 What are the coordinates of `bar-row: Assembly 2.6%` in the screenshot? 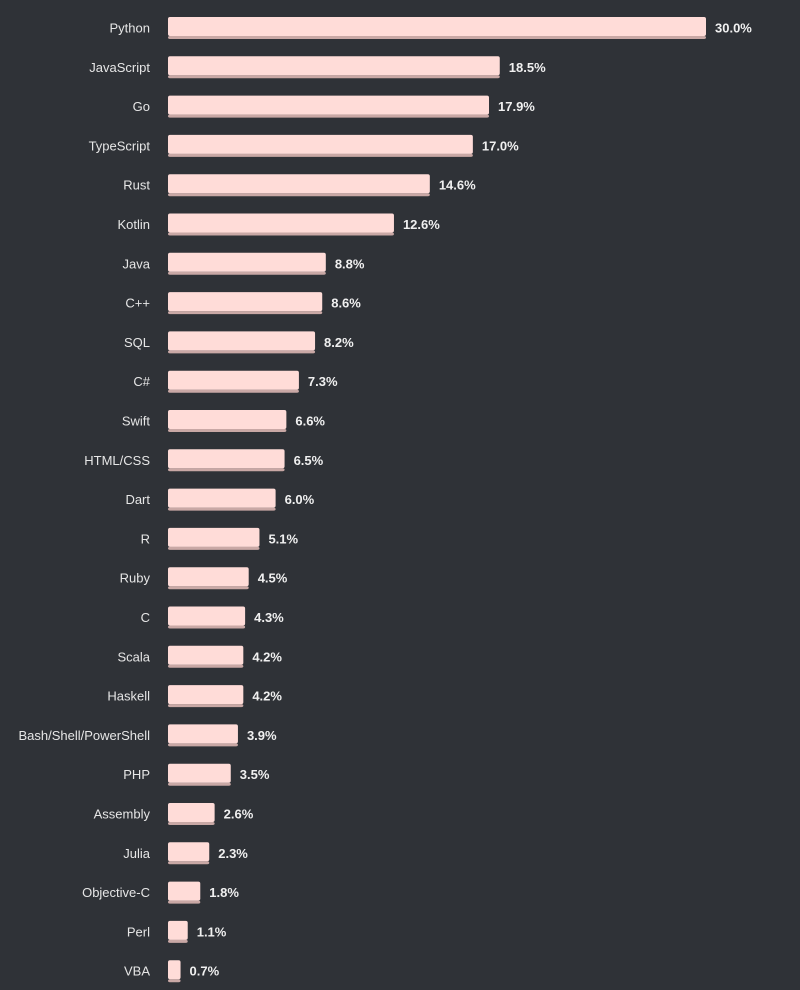 It's located at (174, 814).